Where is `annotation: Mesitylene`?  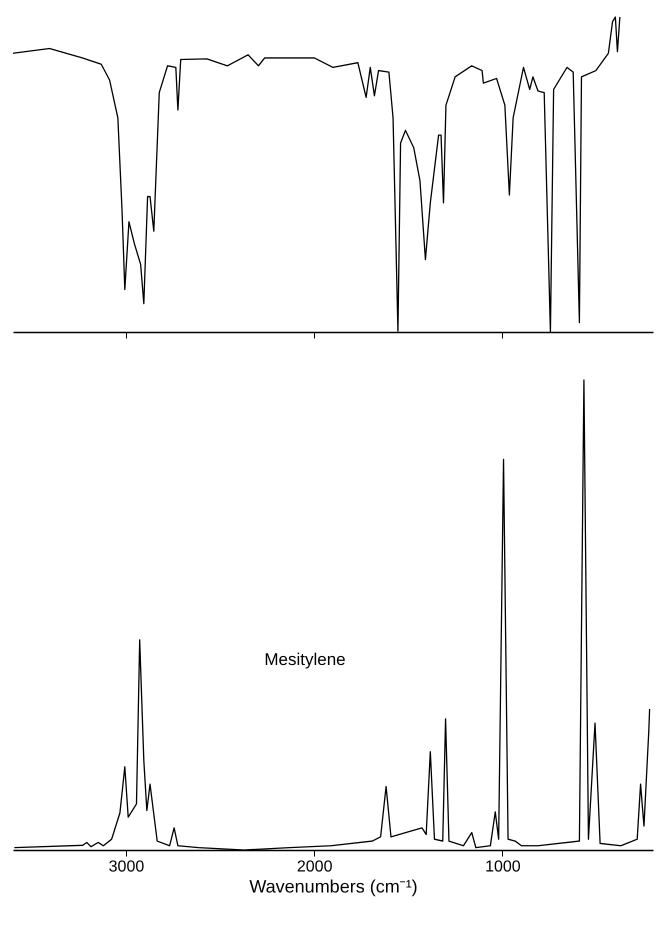
annotation: Mesitylene is located at coordinates (305, 659).